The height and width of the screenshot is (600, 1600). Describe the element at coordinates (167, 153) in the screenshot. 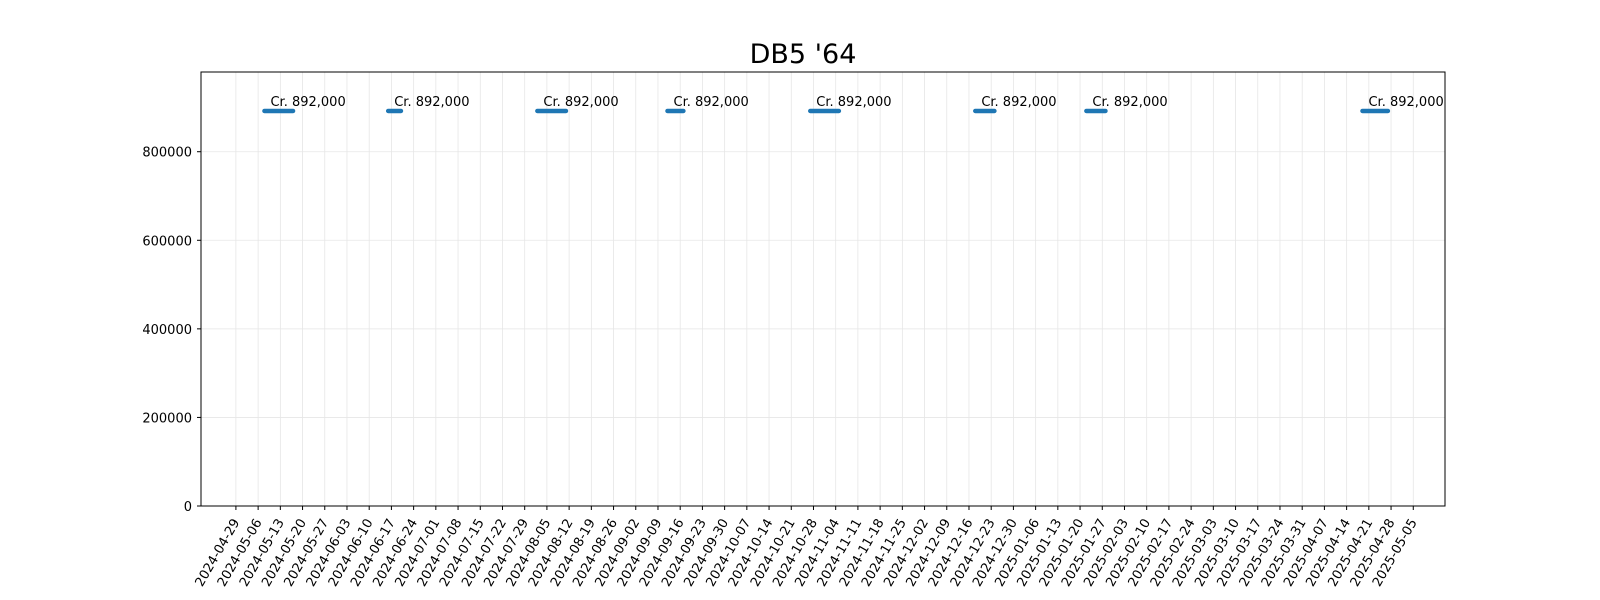

I see `y-tick-label: 800000` at that location.